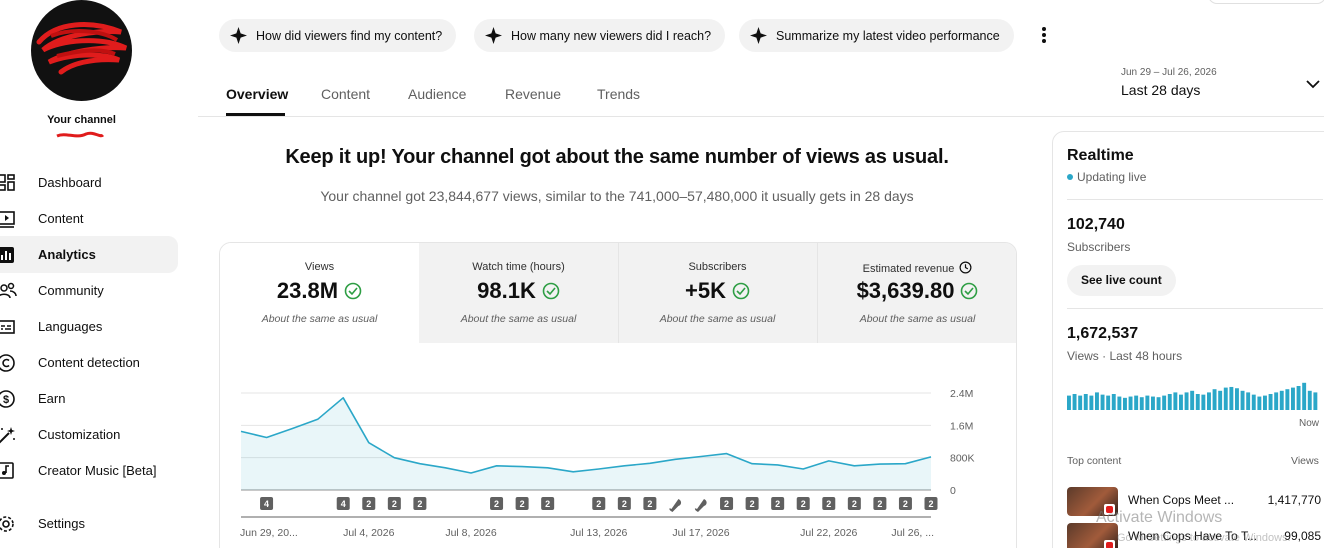 This screenshot has height=548, width=1324. Describe the element at coordinates (1204, 538) in the screenshot. I see `activate-windows-subtext: Go to Settings to activate Windows.` at that location.